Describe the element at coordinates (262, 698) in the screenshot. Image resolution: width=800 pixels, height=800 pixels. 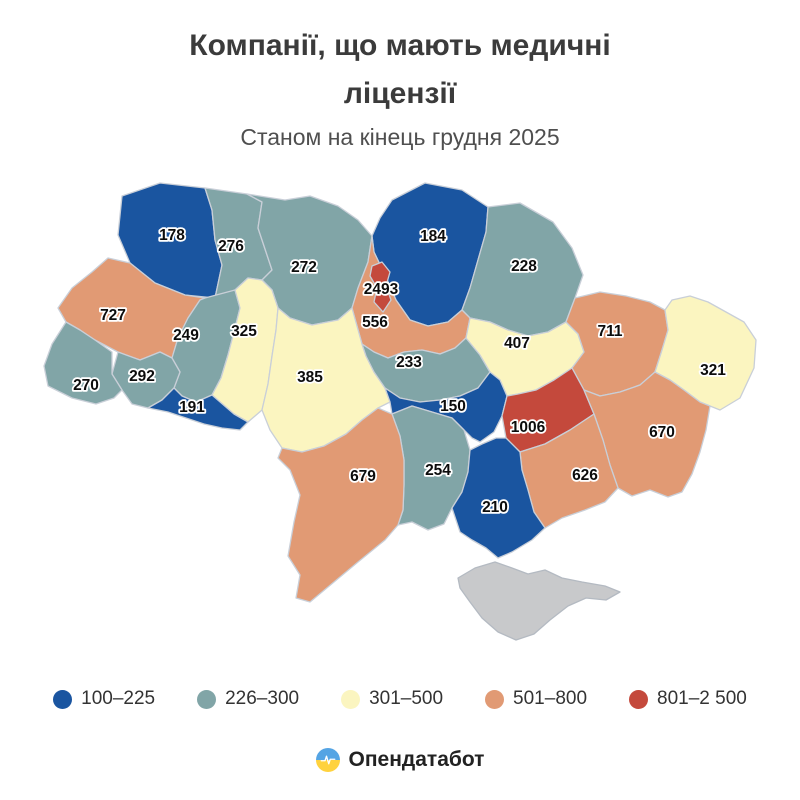
I see `legend-label: 226–300` at that location.